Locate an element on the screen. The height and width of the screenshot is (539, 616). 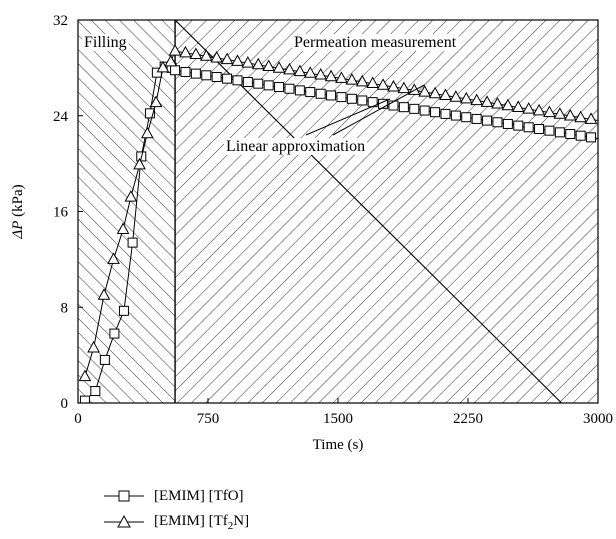
linear-approximation-label: Linear approximation is located at coordinates (295, 146).